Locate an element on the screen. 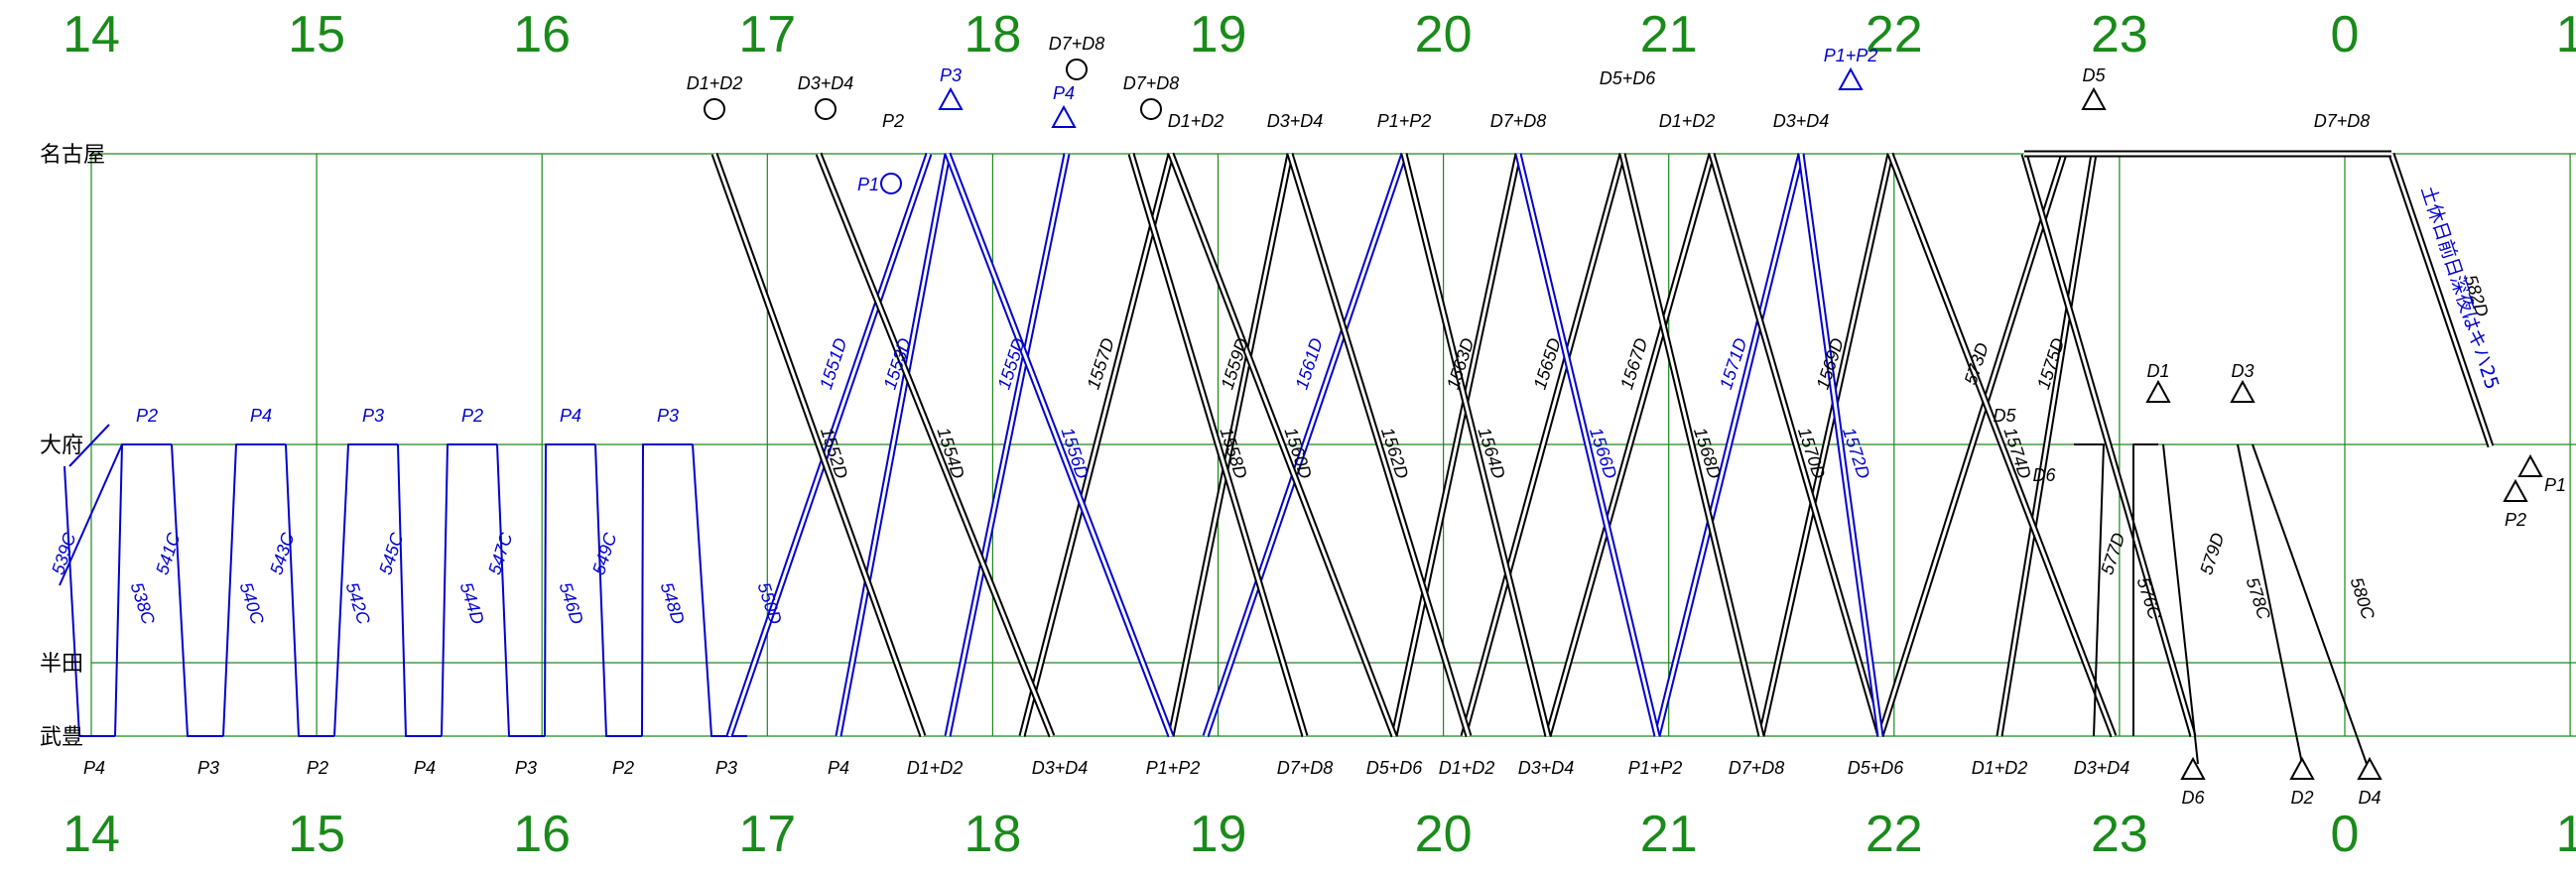 This screenshot has width=2576, height=878. taketoyo-car-label: D1+D2 is located at coordinates (1467, 768).